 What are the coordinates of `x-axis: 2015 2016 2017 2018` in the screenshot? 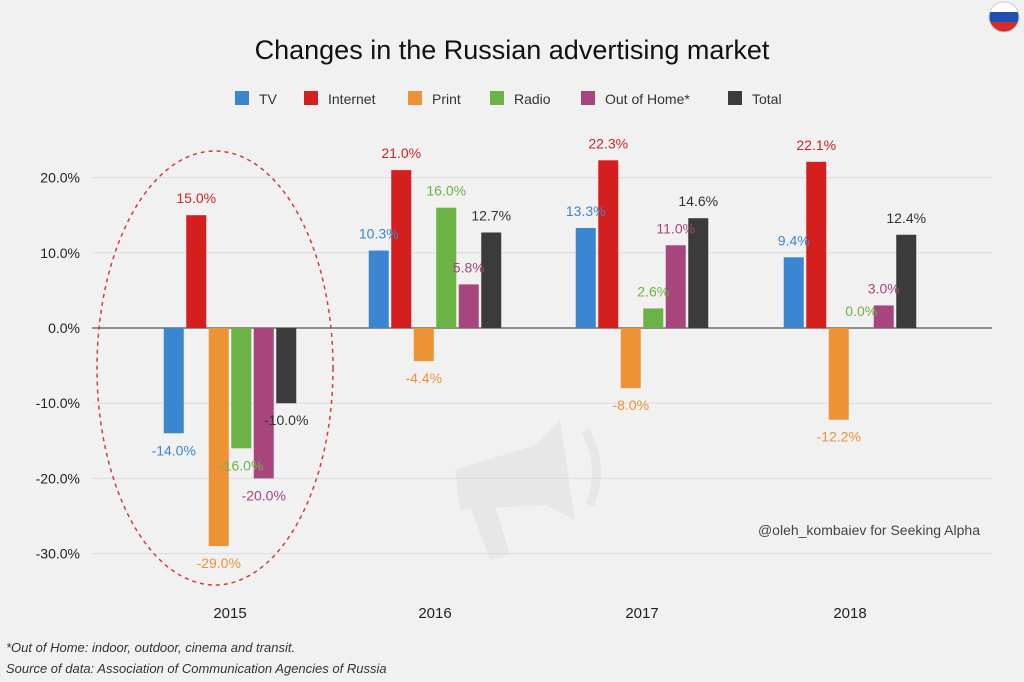 It's located at (539, 613).